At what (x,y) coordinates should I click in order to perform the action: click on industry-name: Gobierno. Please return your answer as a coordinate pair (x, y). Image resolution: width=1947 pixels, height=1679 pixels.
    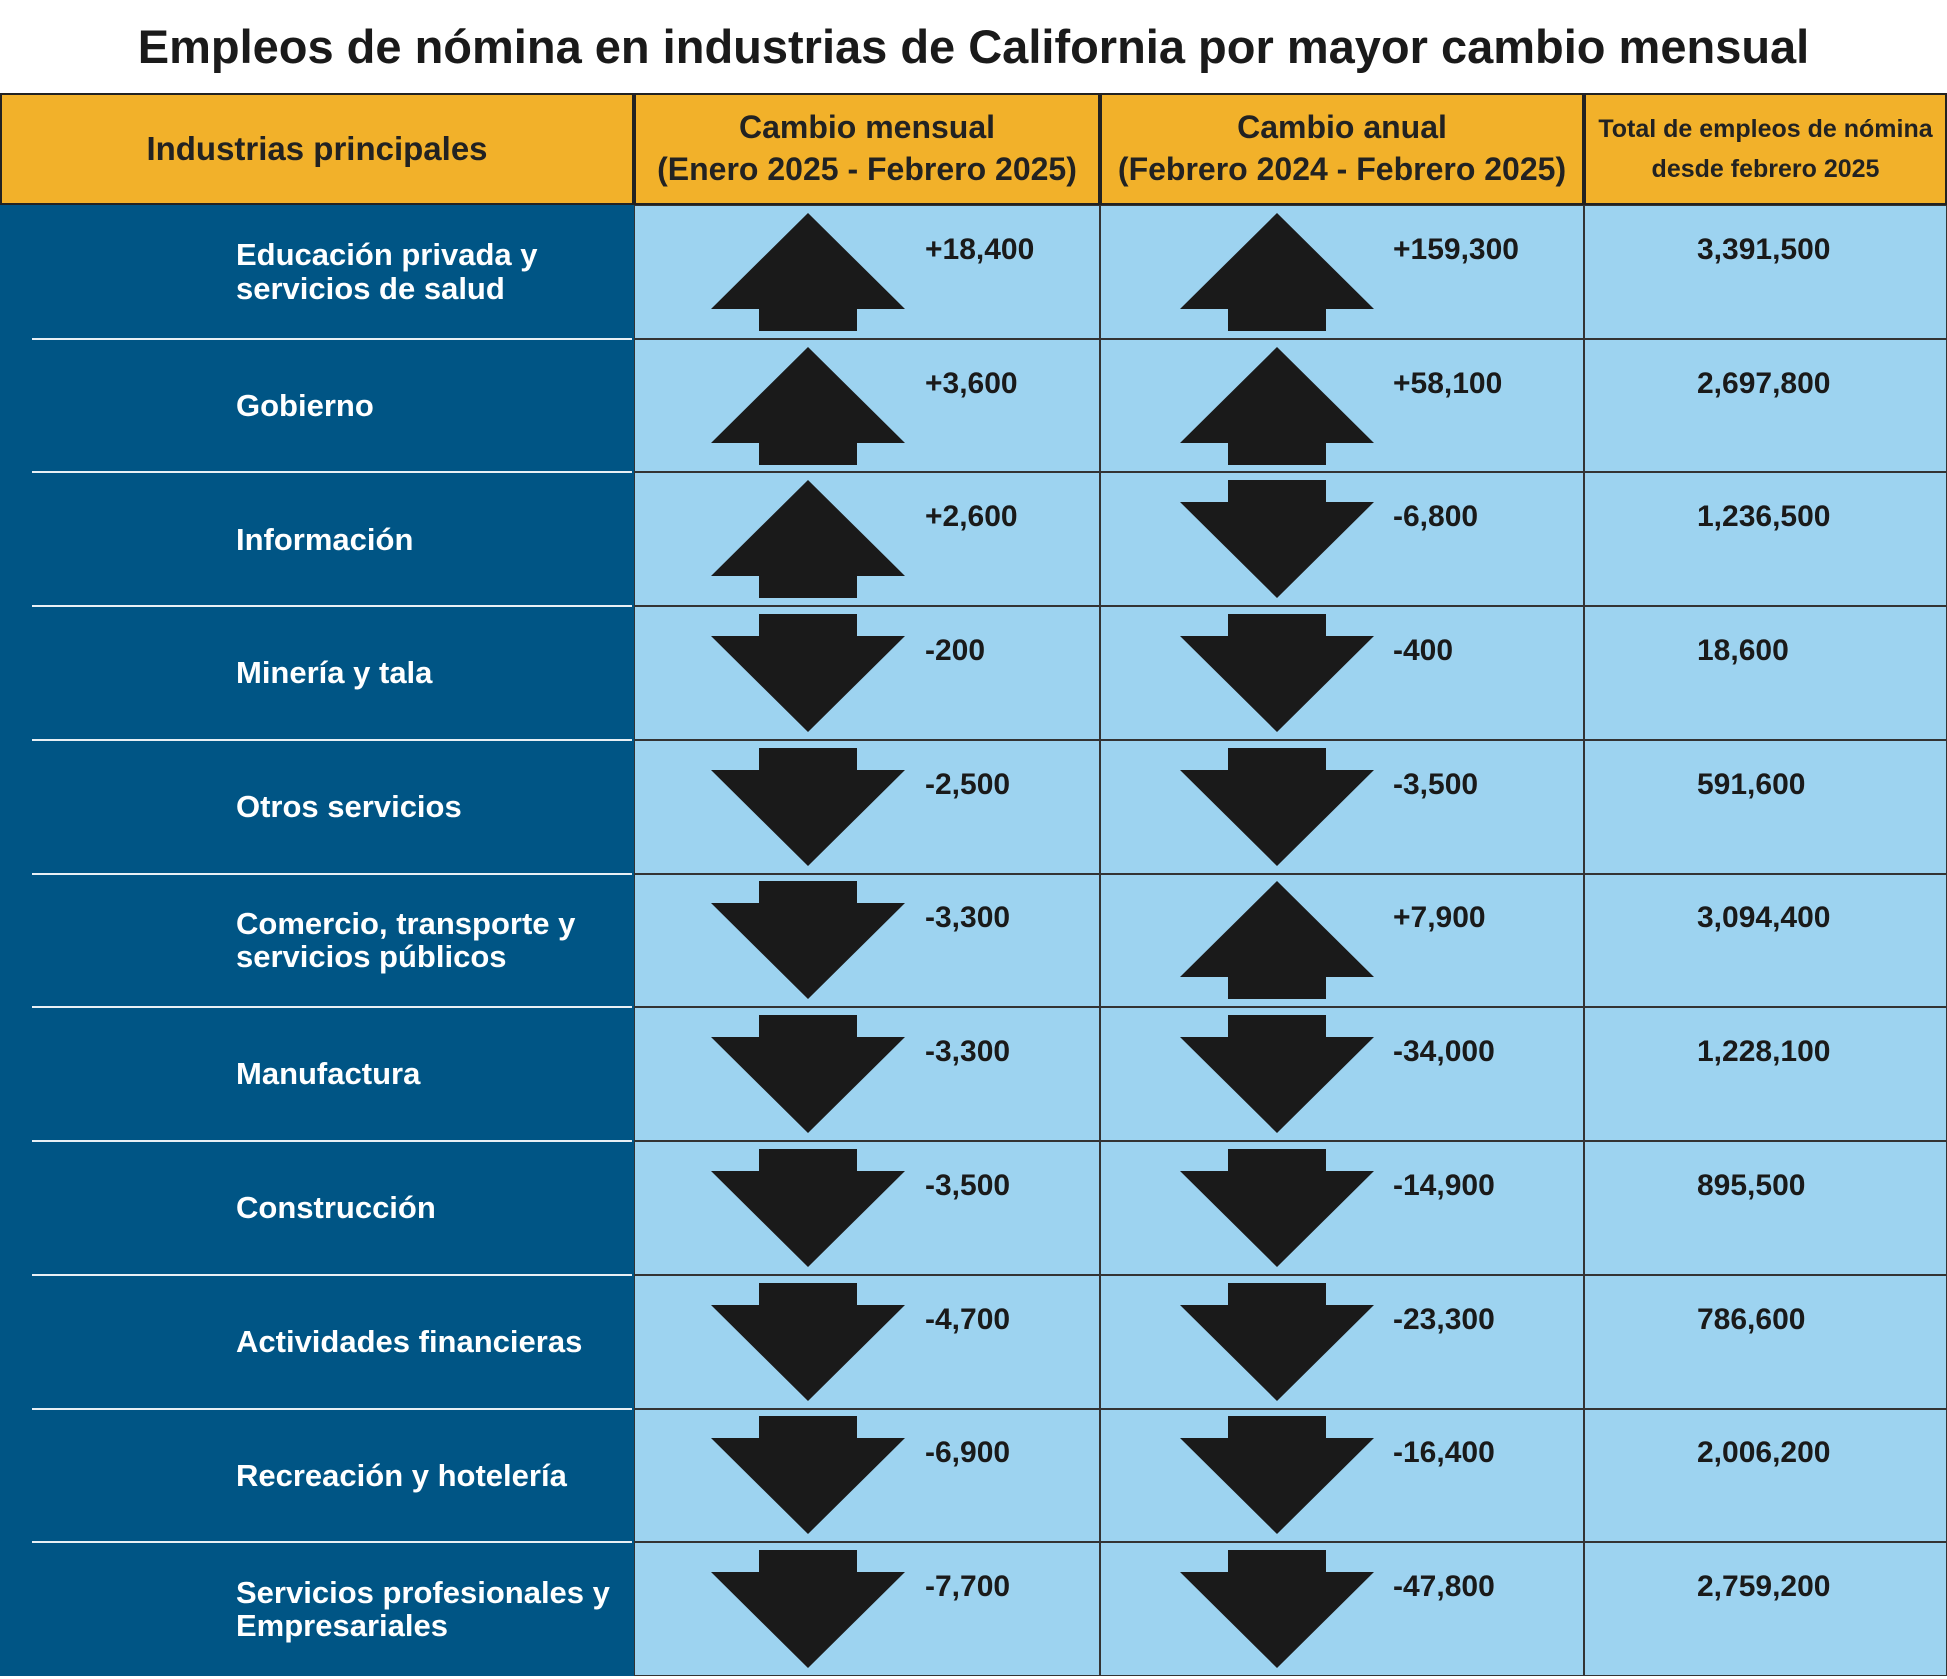
    Looking at the image, I should click on (305, 405).